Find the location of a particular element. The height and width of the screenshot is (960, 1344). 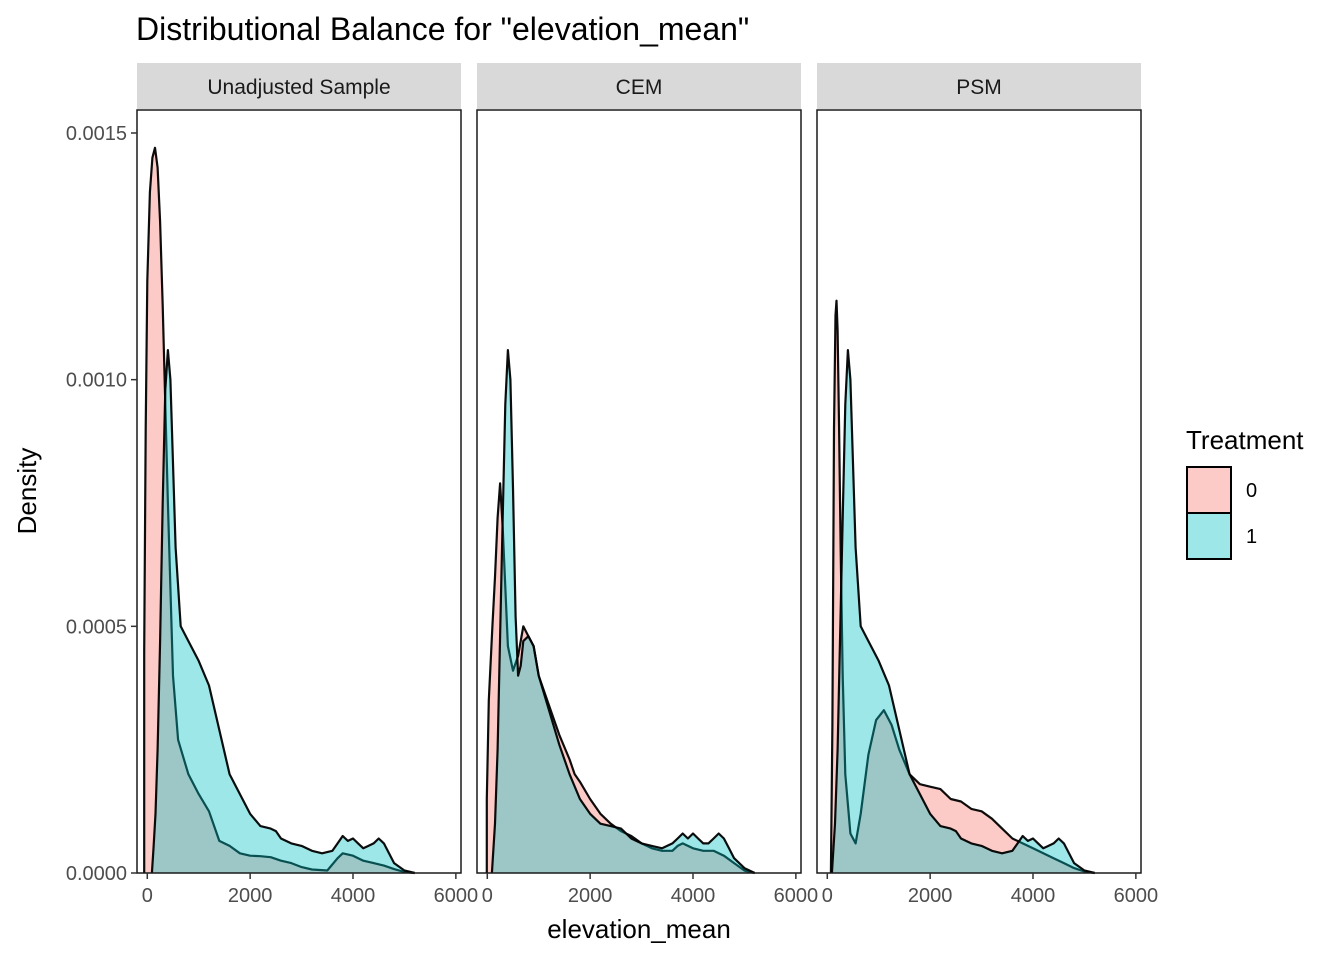

y-tick-label: 0.0000 is located at coordinates (96, 874).